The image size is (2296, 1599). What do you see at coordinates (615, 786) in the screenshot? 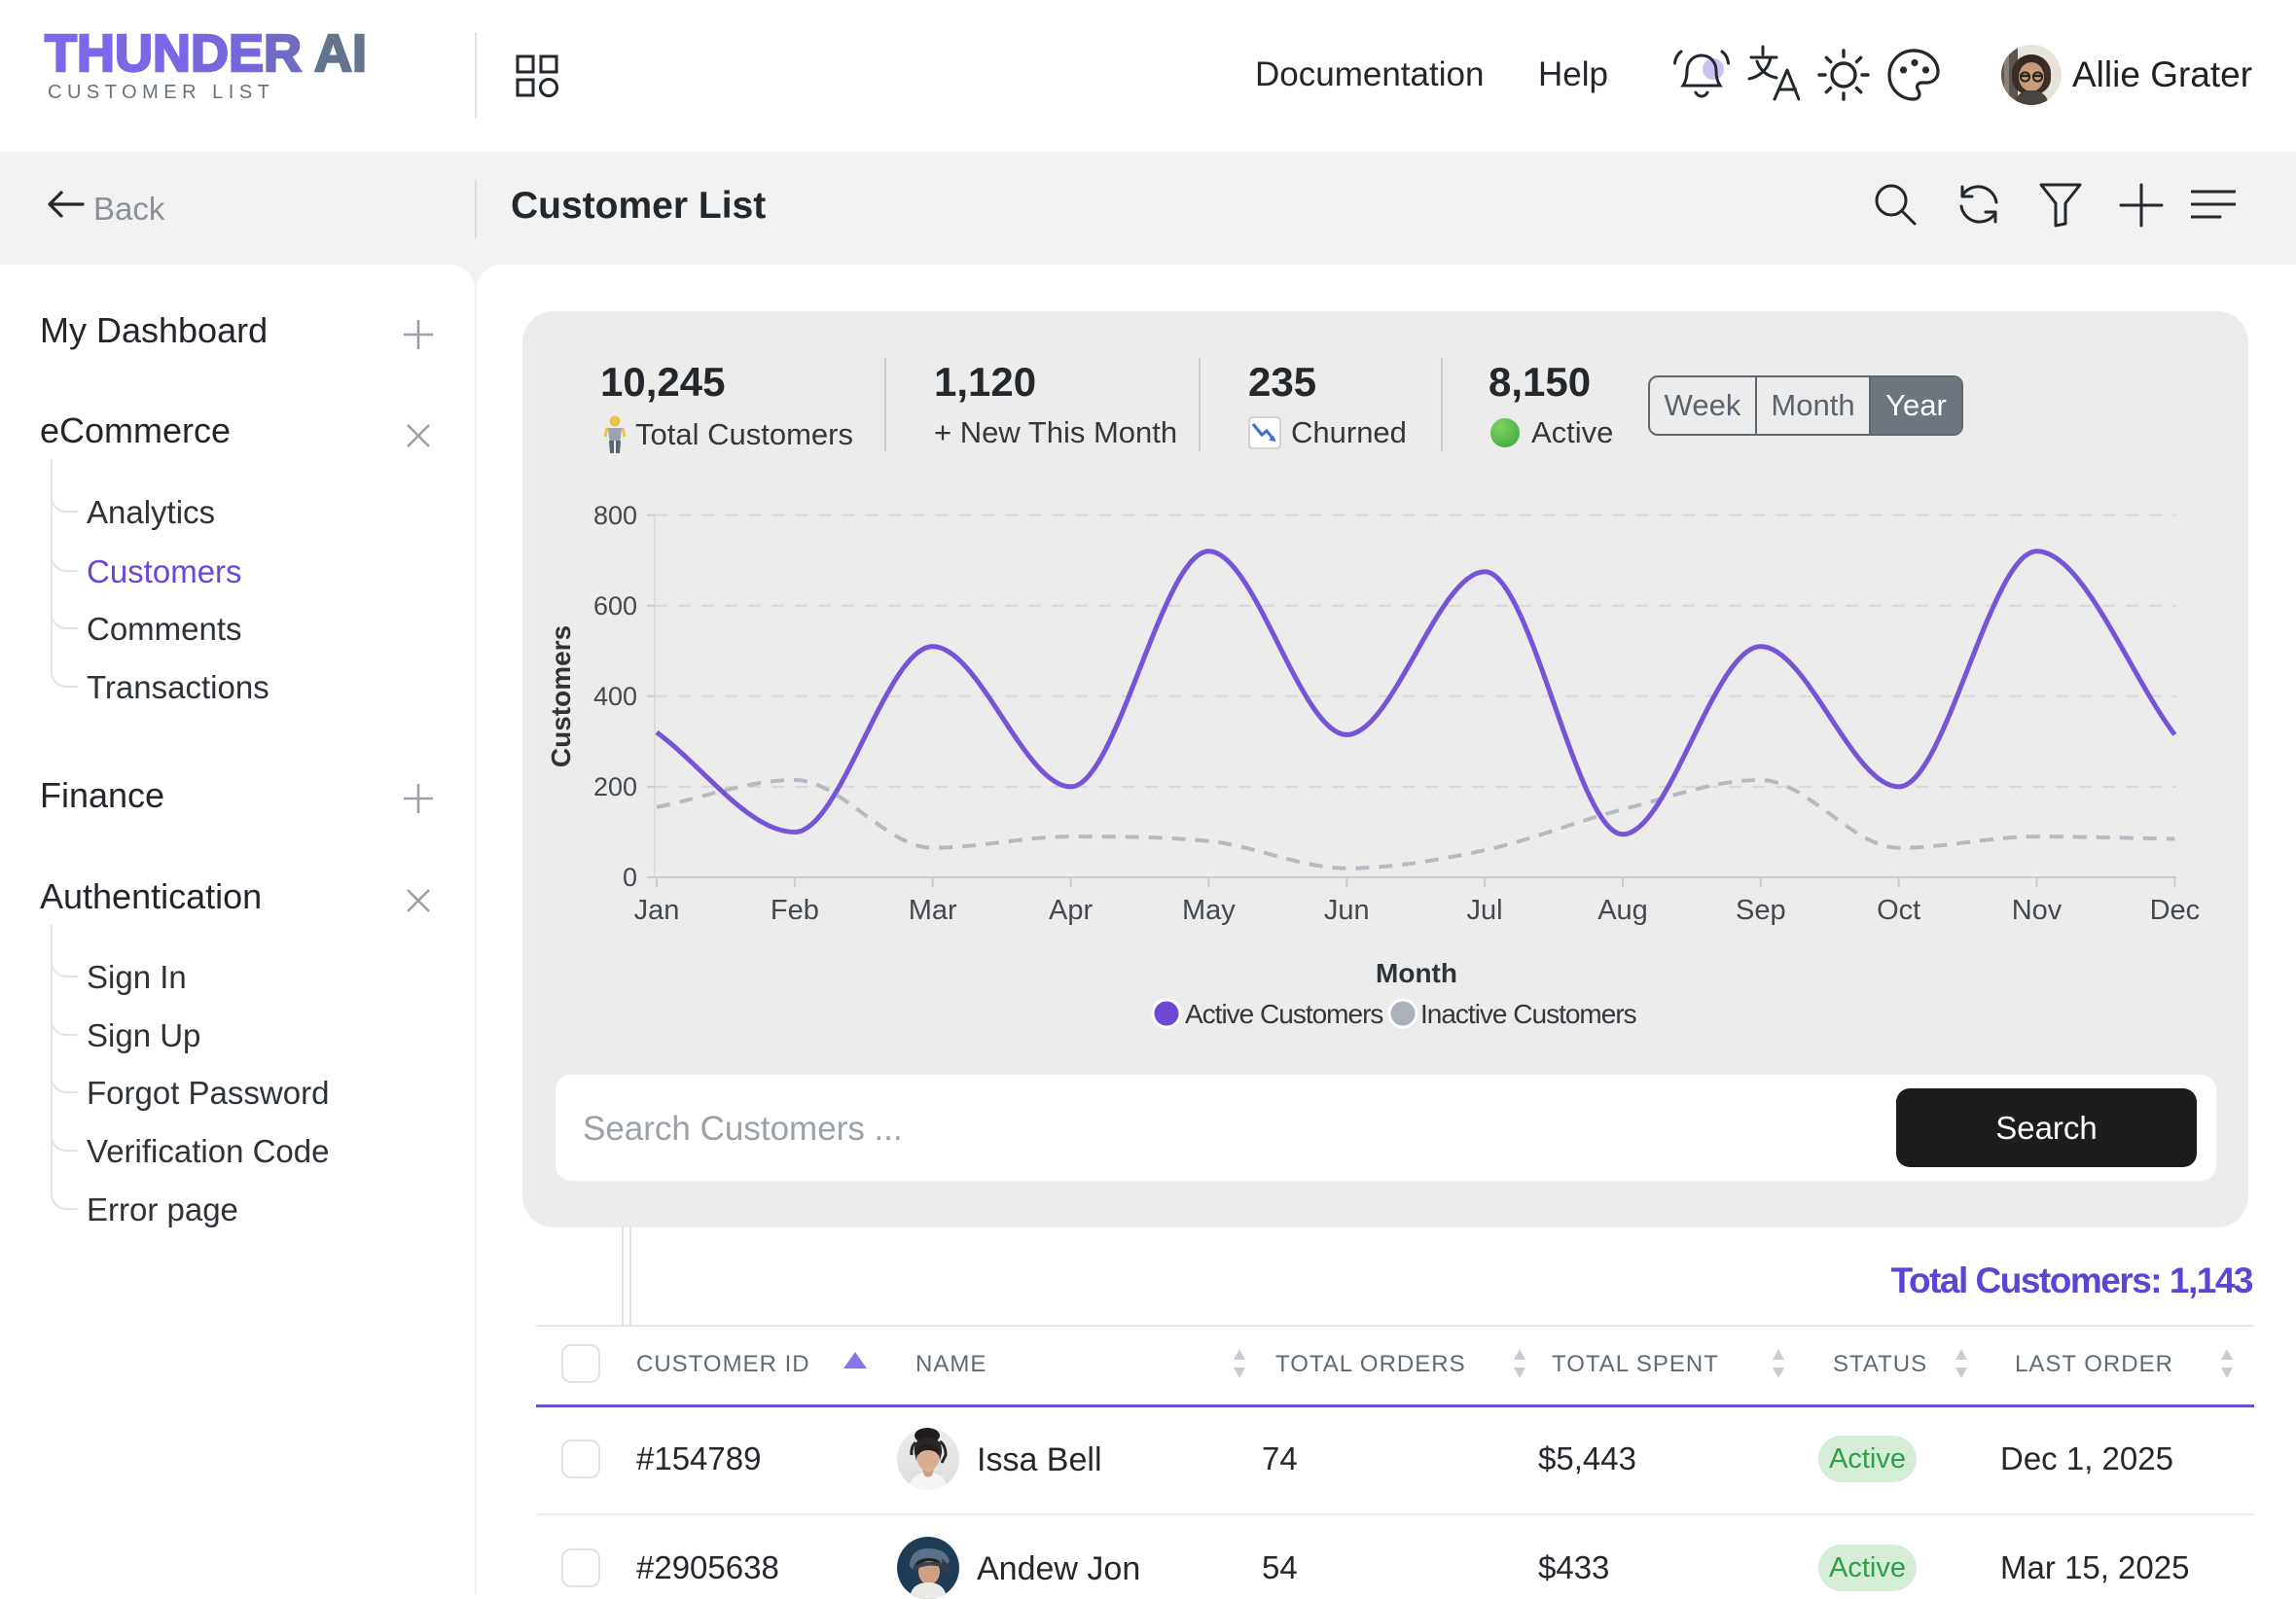
I see `svg-text: 200` at bounding box center [615, 786].